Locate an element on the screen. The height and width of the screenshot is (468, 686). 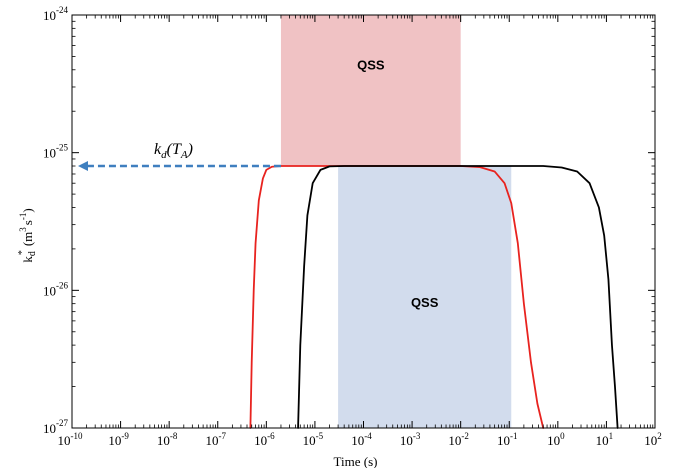
annotation-label: kd(TA) is located at coordinates (173, 151).